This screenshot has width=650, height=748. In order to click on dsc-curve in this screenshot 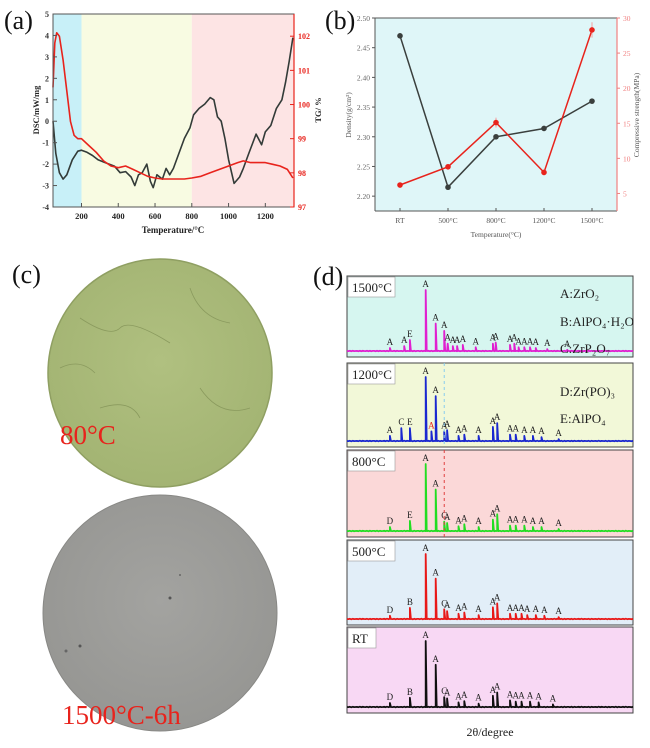, I will do `click(173, 113)`.